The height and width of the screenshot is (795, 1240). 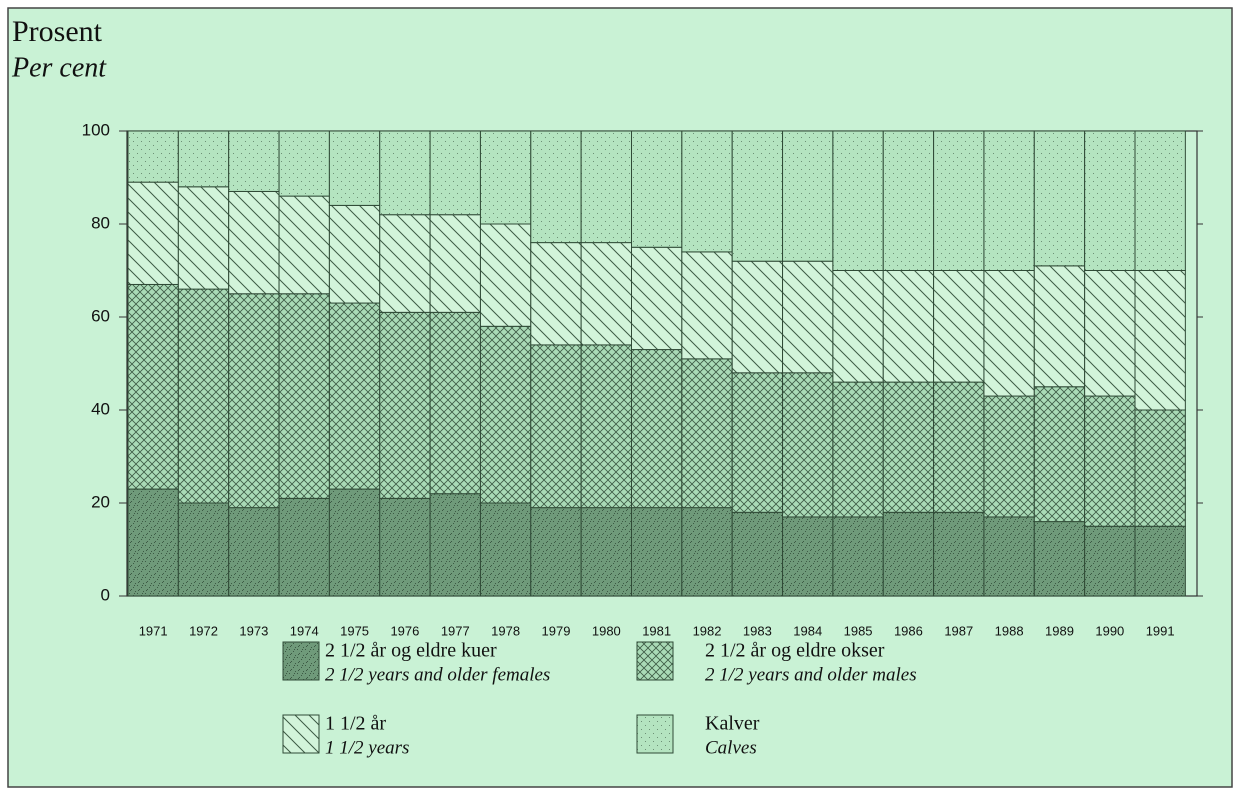 I want to click on x-tick-label: 1988, so click(x=1009, y=630).